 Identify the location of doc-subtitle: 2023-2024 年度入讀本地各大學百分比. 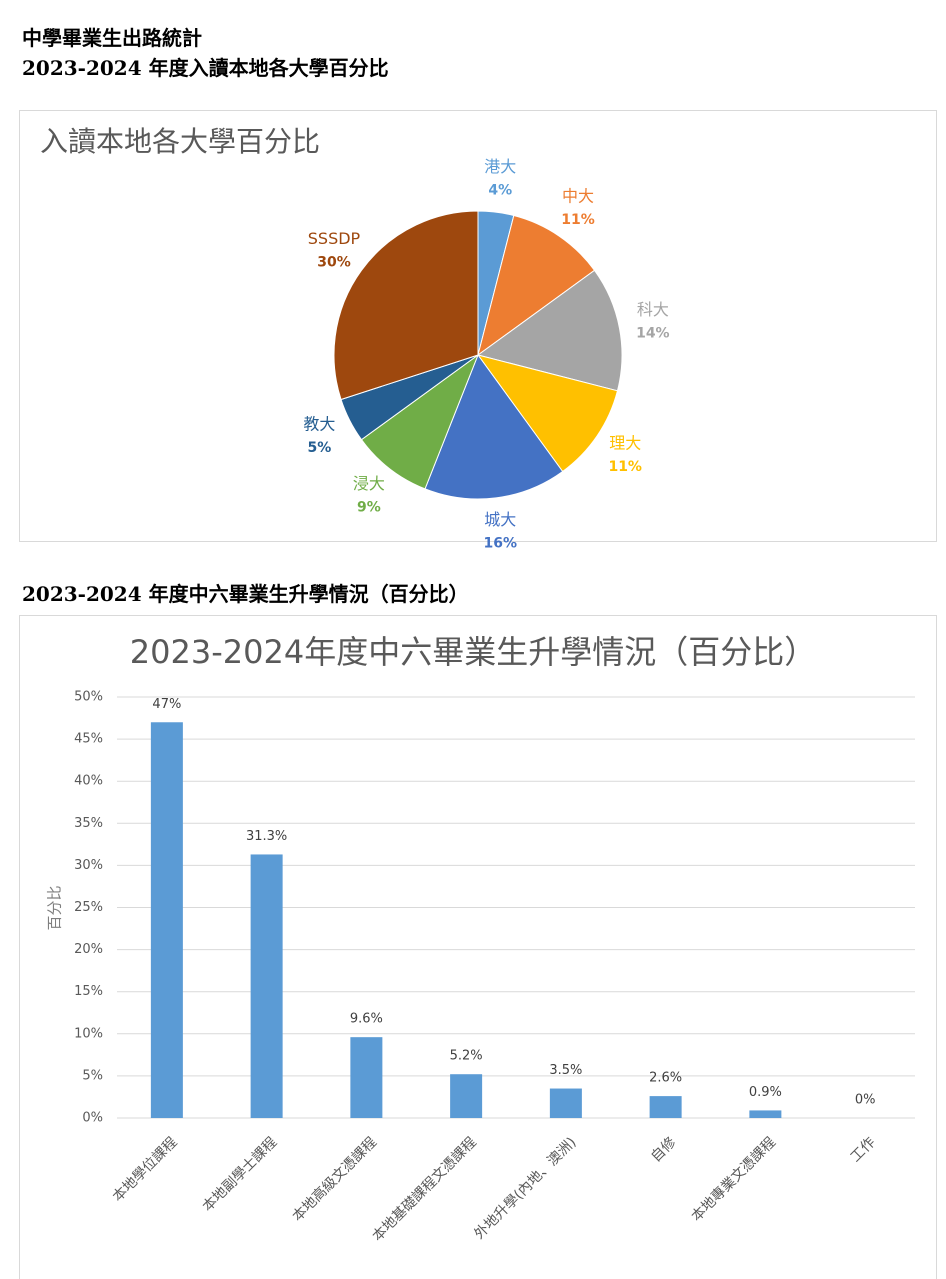
(205, 68).